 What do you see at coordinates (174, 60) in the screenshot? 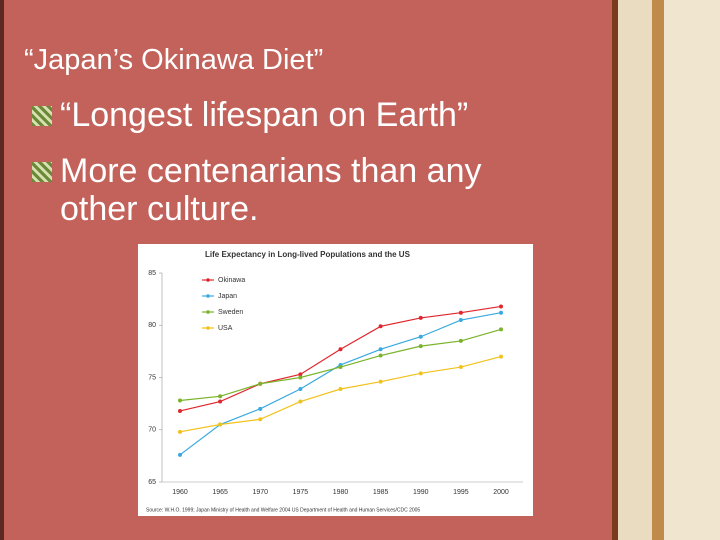
I see `slide-title: “Japan’s Okinawa Diet”` at bounding box center [174, 60].